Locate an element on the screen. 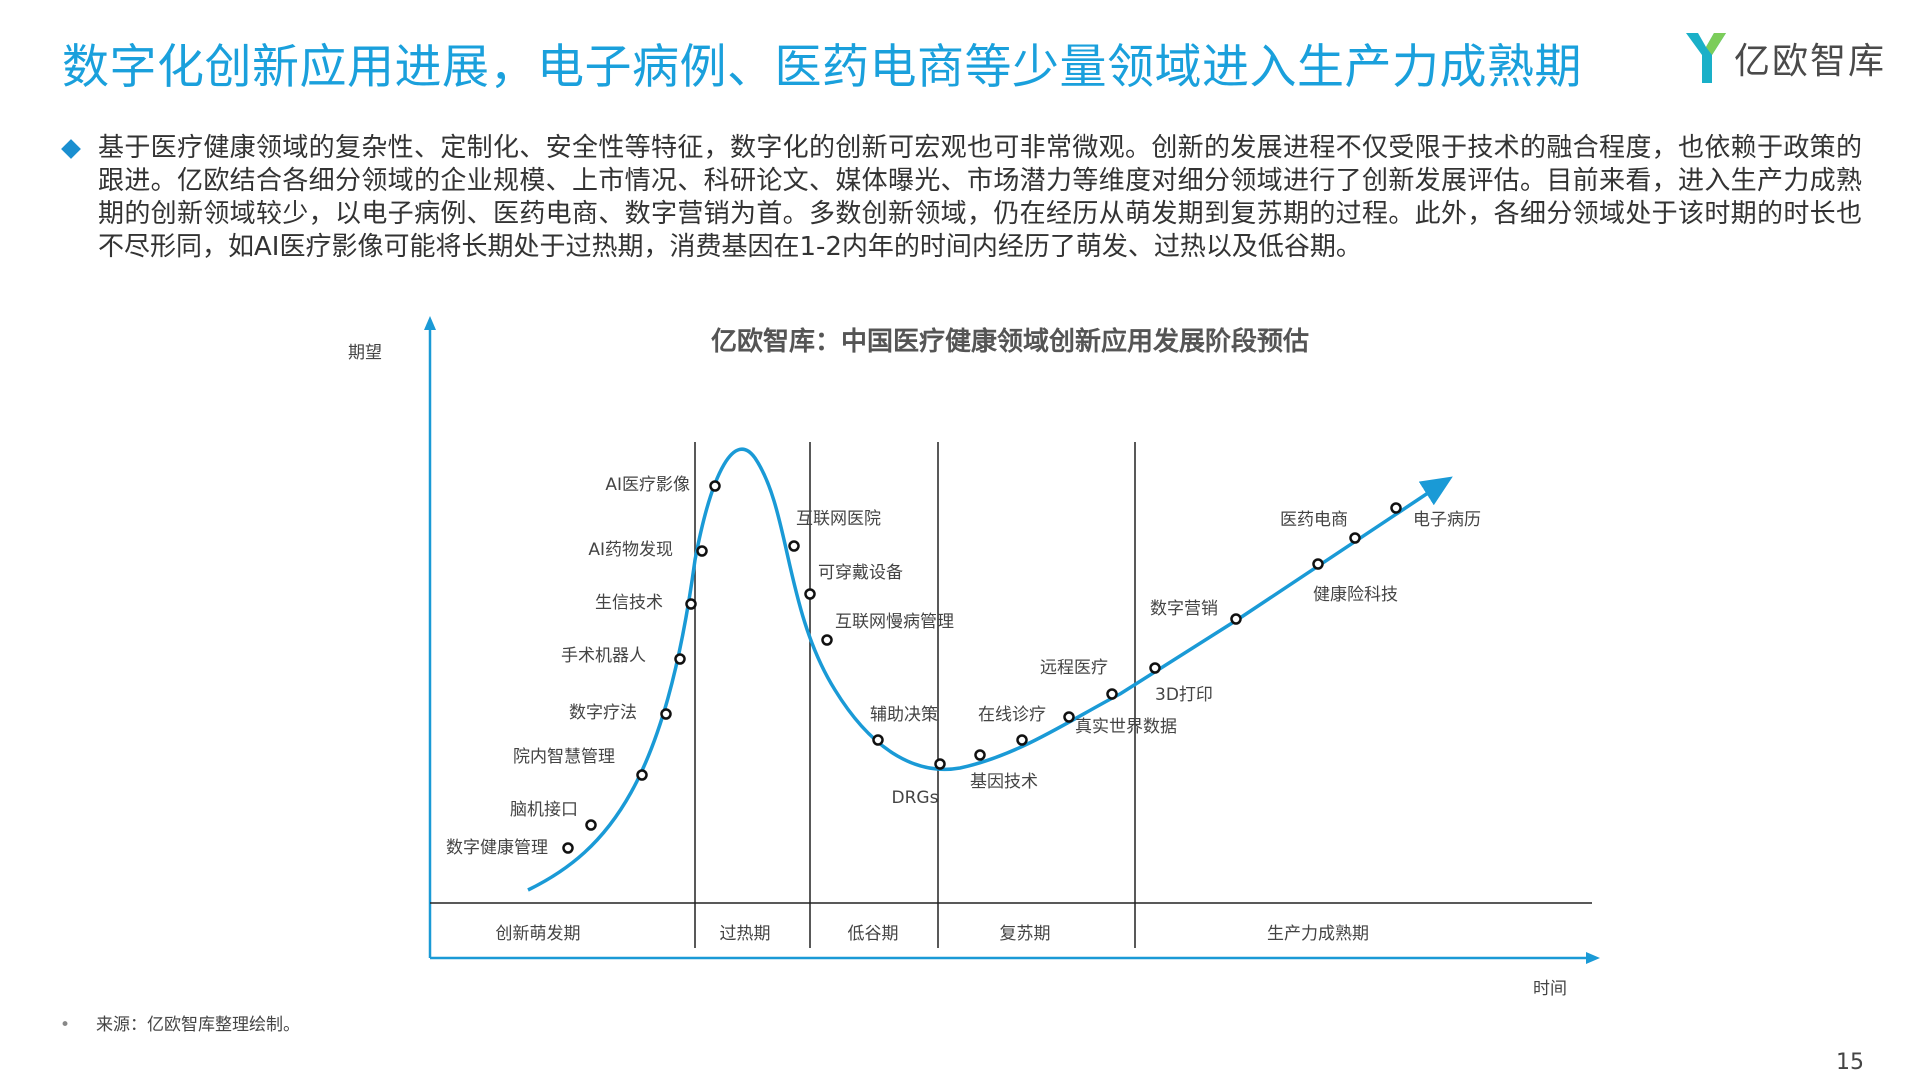  point-label: 院内智慧管理 is located at coordinates (564, 757).